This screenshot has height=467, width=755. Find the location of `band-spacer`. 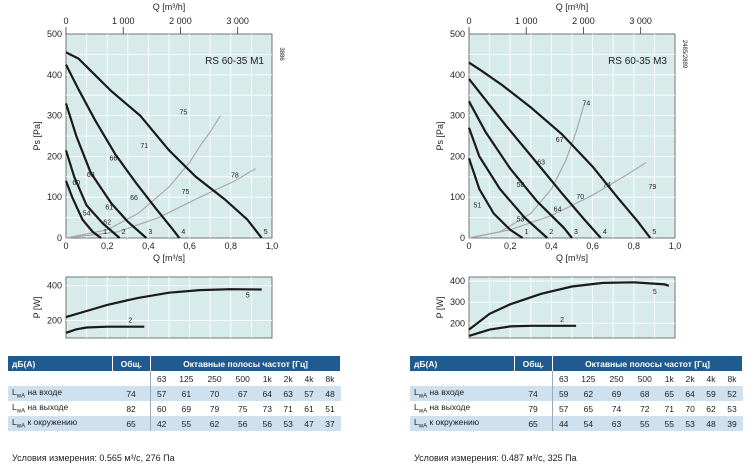

band-spacer is located at coordinates (60, 378).